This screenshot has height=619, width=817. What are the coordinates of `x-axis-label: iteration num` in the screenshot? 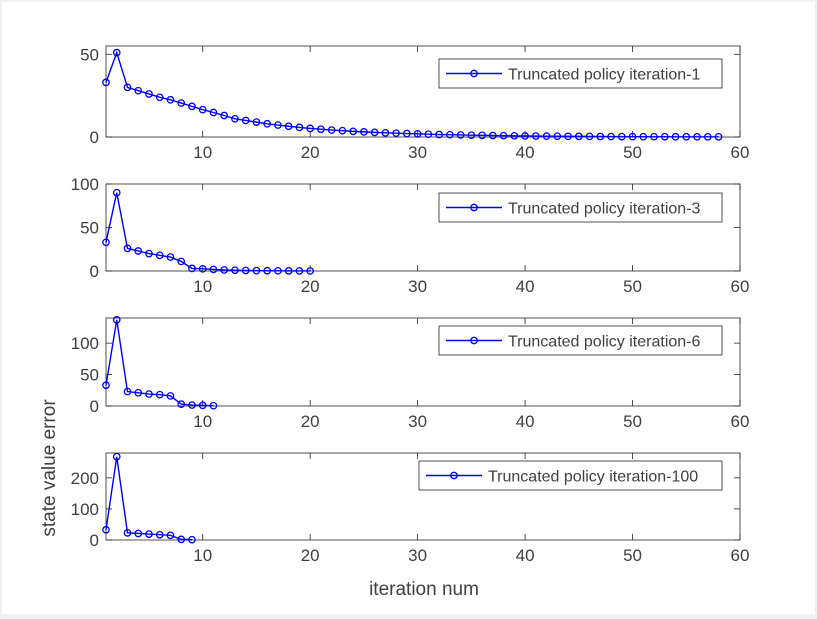 It's located at (424, 589).